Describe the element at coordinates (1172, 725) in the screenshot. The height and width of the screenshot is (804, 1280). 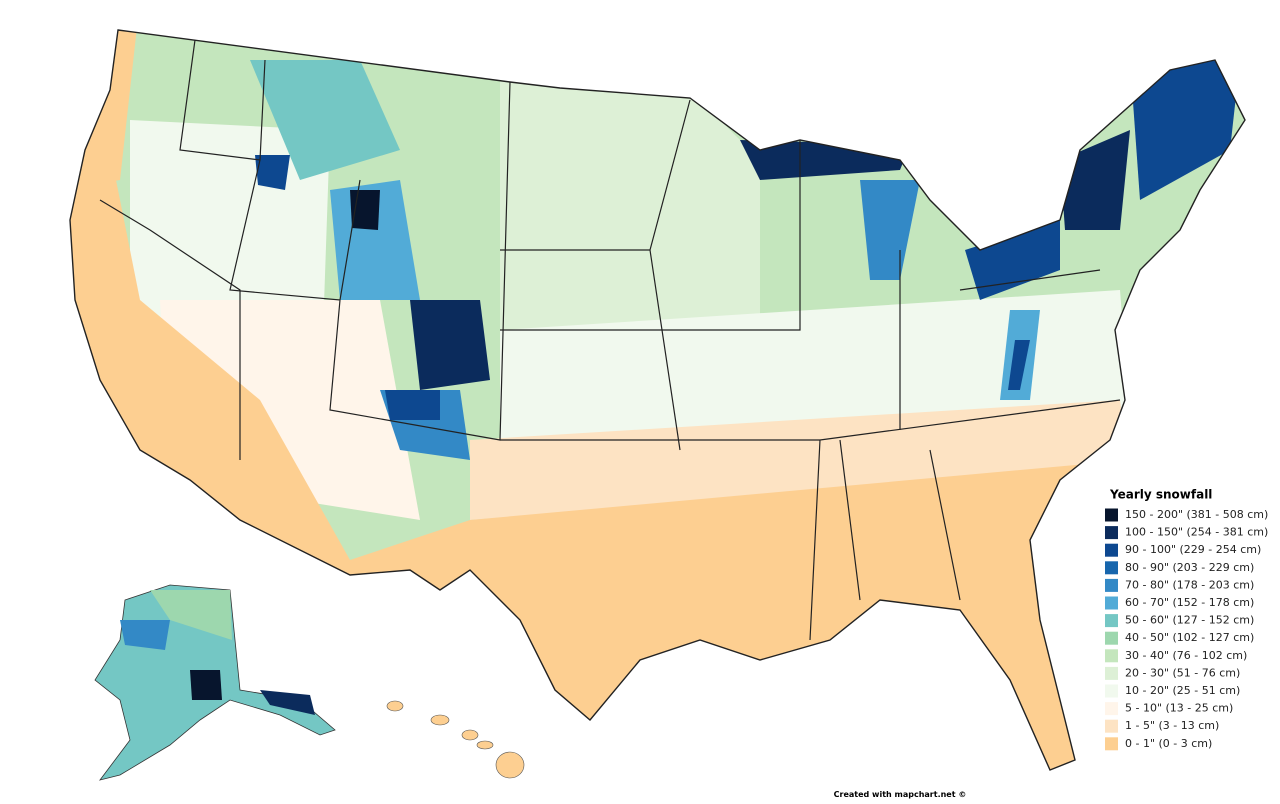
I see `legend-label: 1 - 5" (3 - 13 cm)` at that location.